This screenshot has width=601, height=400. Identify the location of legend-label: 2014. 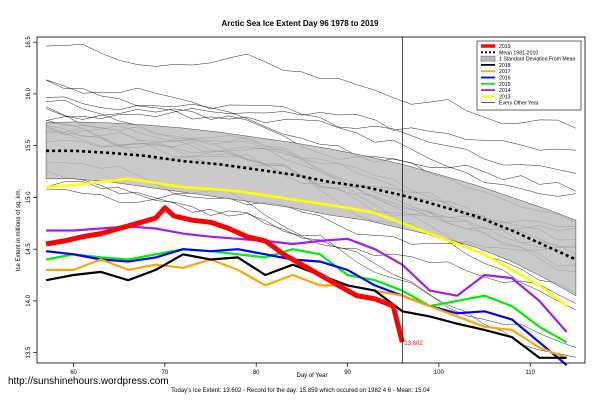
(505, 91).